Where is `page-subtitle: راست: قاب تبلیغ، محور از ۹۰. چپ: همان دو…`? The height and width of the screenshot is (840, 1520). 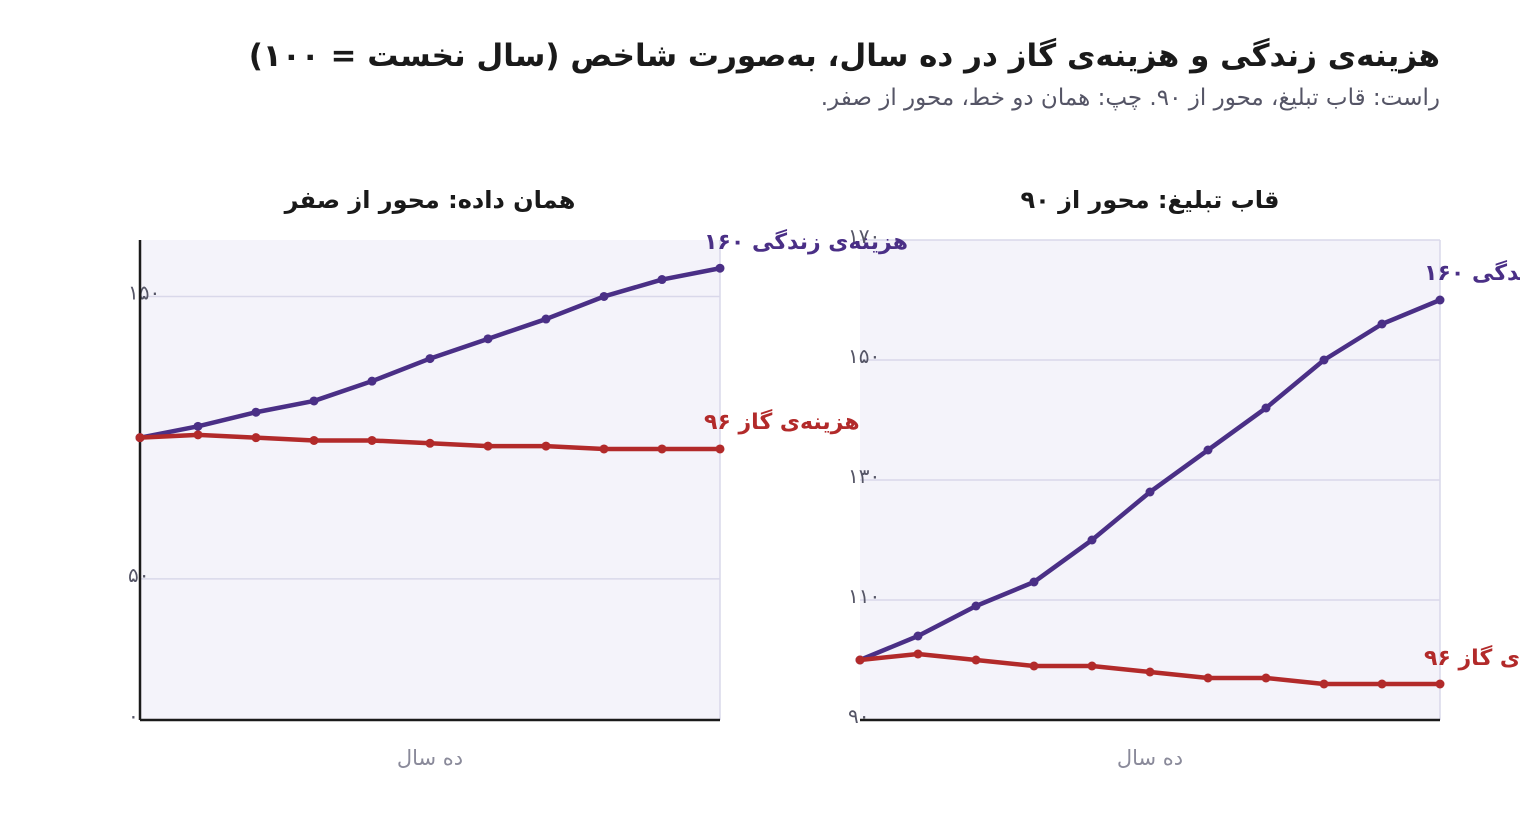 page-subtitle: راست: قاب تبلیغ، محور از ۹۰. چپ: همان دو… is located at coordinates (1130, 98).